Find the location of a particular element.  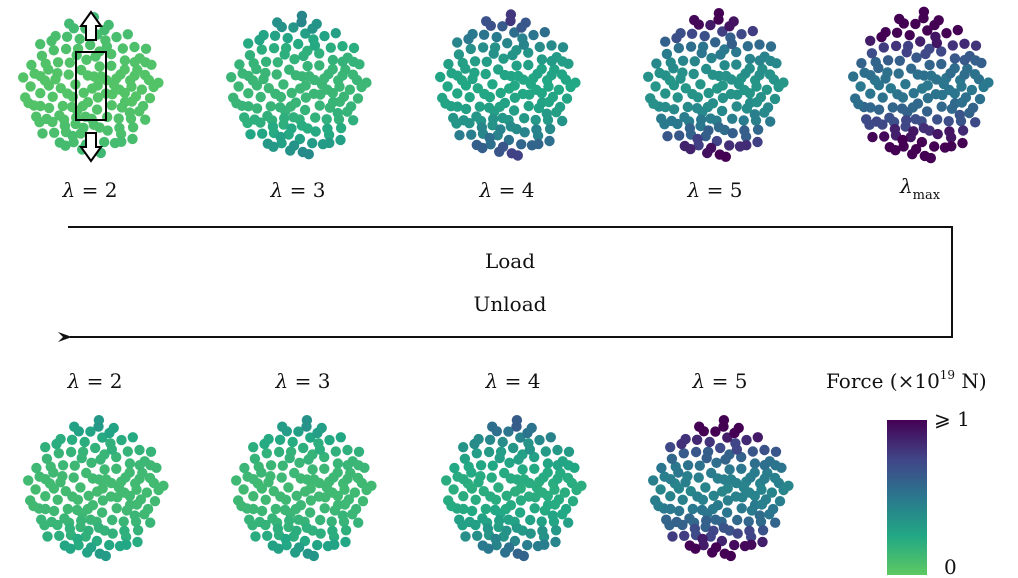

label-load-lambda-4: λ = 4 is located at coordinates (507, 190).